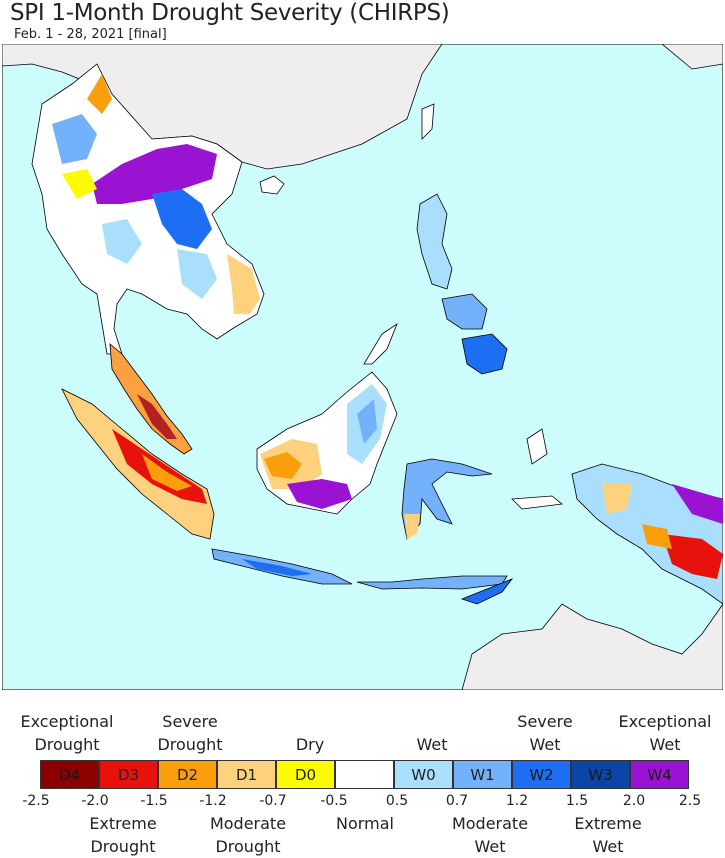 The width and height of the screenshot is (725, 858). I want to click on palawan, so click(380, 343).